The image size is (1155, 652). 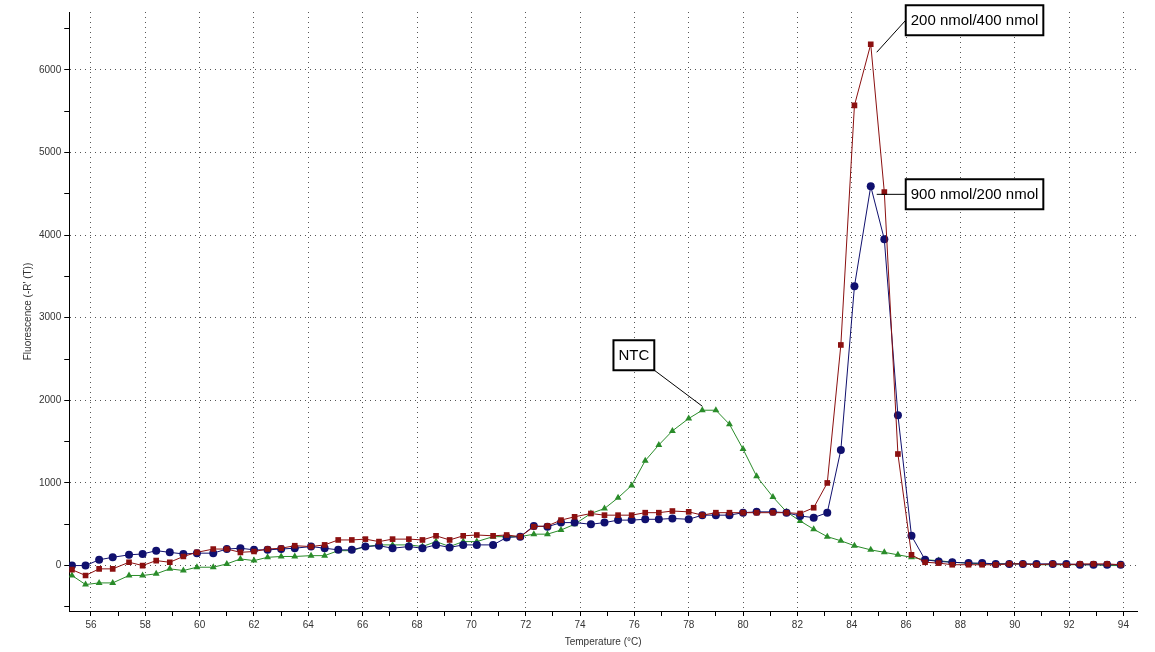 I want to click on y-axis-title: Fluorescence (-R' (T)), so click(x=27, y=311).